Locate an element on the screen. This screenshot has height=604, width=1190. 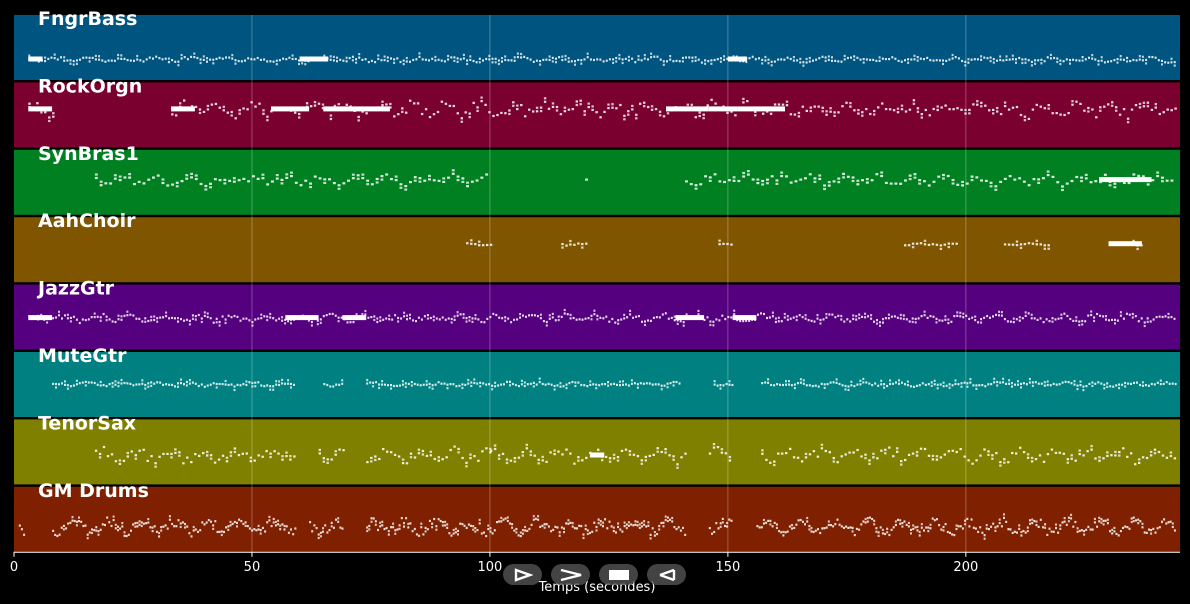
forward-button is located at coordinates (570, 574).